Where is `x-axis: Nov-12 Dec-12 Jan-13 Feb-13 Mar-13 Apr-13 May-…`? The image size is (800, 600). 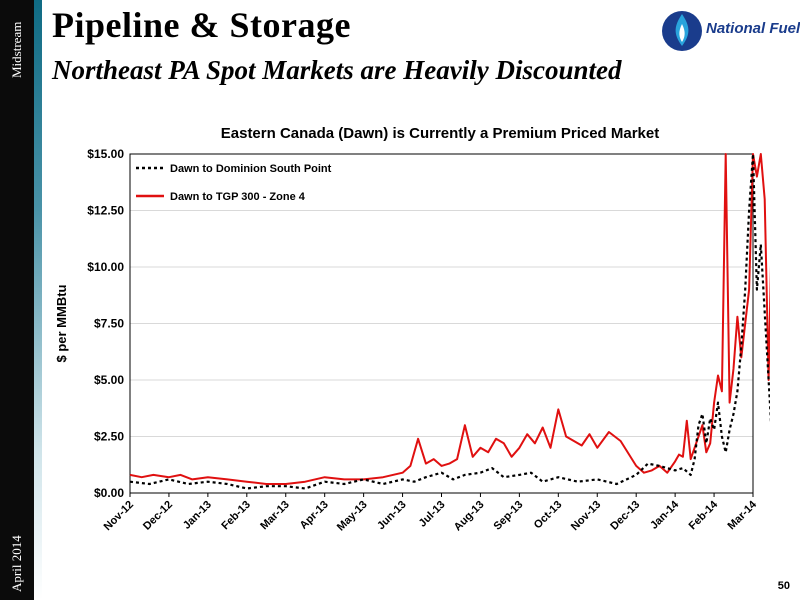
x-axis: Nov-12 Dec-12 Jan-13 Feb-13 Mar-13 Apr-13 May-… is located at coordinates (431, 513).